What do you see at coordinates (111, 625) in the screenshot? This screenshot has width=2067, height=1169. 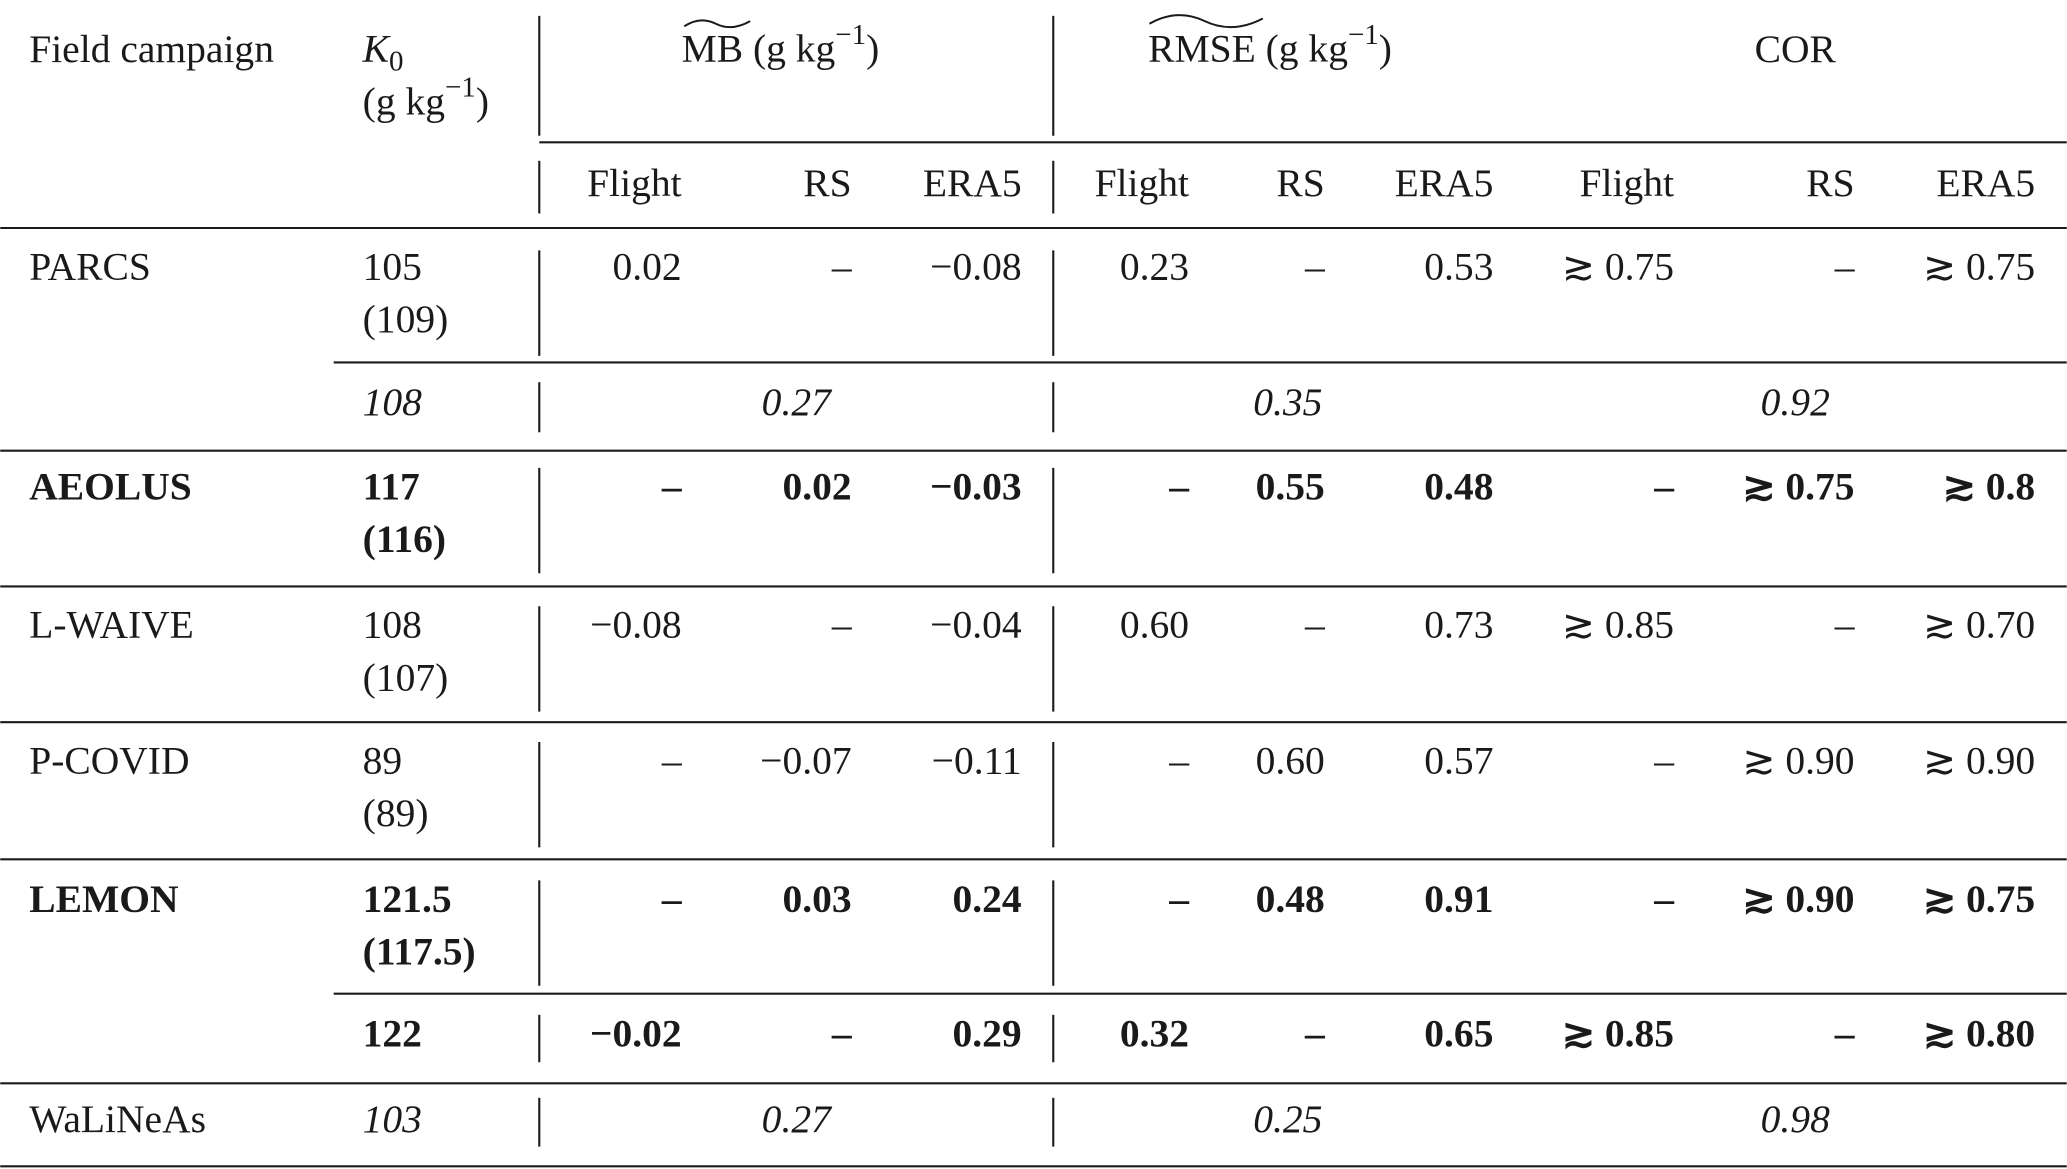 I see `campaign-name: L-WAIVE` at bounding box center [111, 625].